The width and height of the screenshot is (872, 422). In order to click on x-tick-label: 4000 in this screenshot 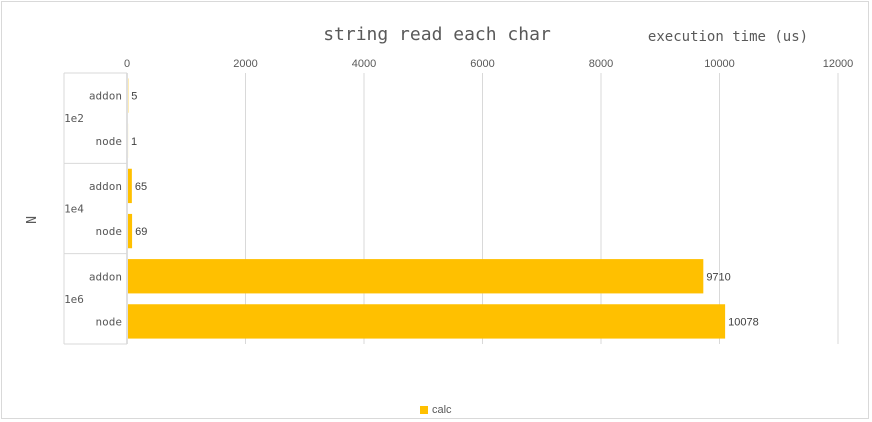, I will do `click(364, 64)`.